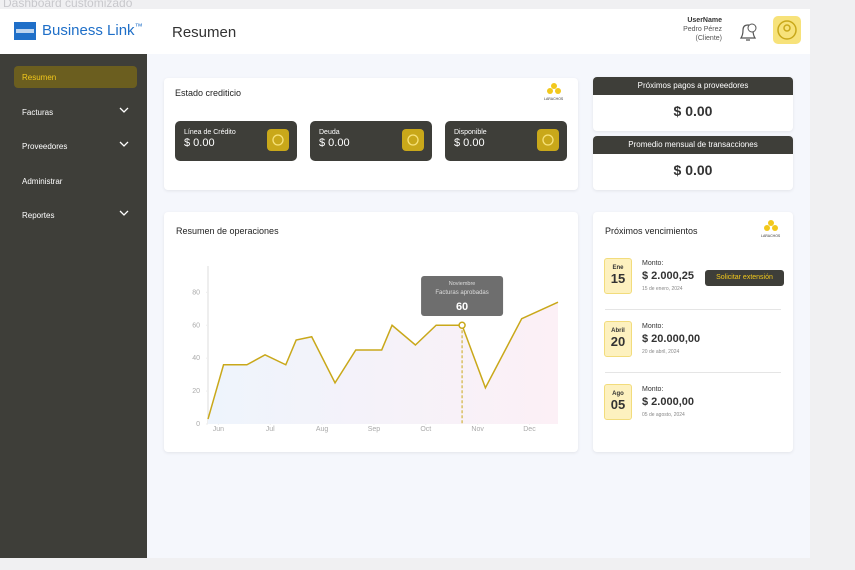 This screenshot has width=855, height=570. What do you see at coordinates (663, 415) in the screenshot?
I see `due-date: 05 de agosto, 2024` at bounding box center [663, 415].